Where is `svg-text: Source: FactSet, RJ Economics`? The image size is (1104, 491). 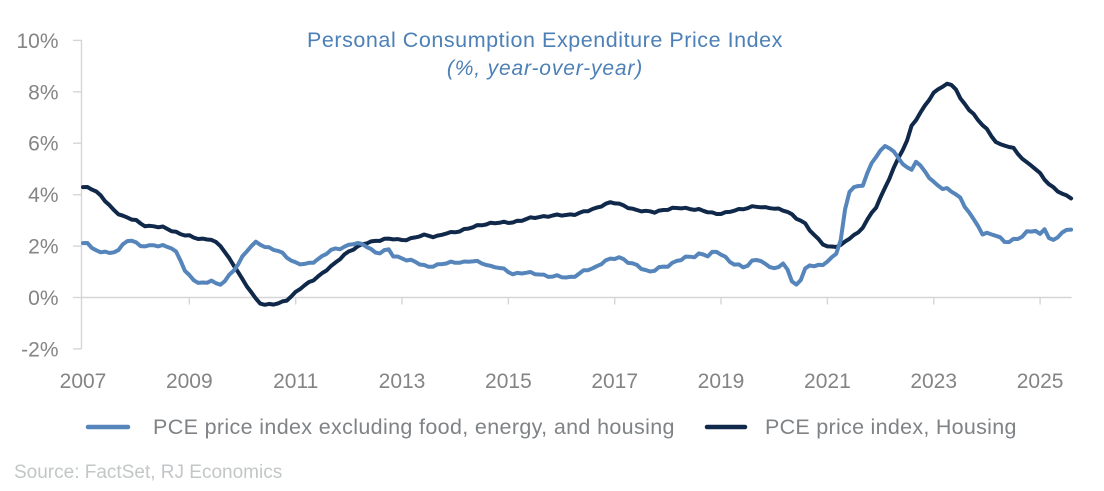
svg-text: Source: FactSet, RJ Economics is located at coordinates (148, 472).